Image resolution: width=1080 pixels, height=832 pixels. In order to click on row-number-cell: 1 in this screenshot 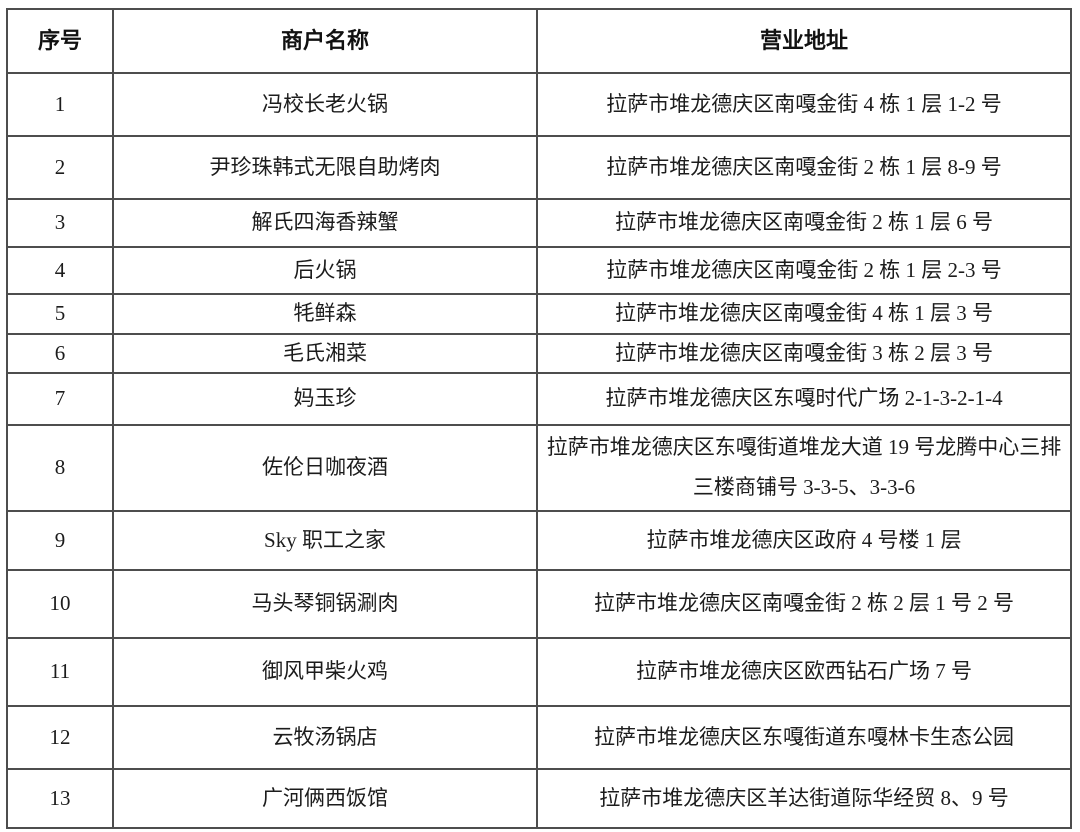, I will do `click(60, 104)`.